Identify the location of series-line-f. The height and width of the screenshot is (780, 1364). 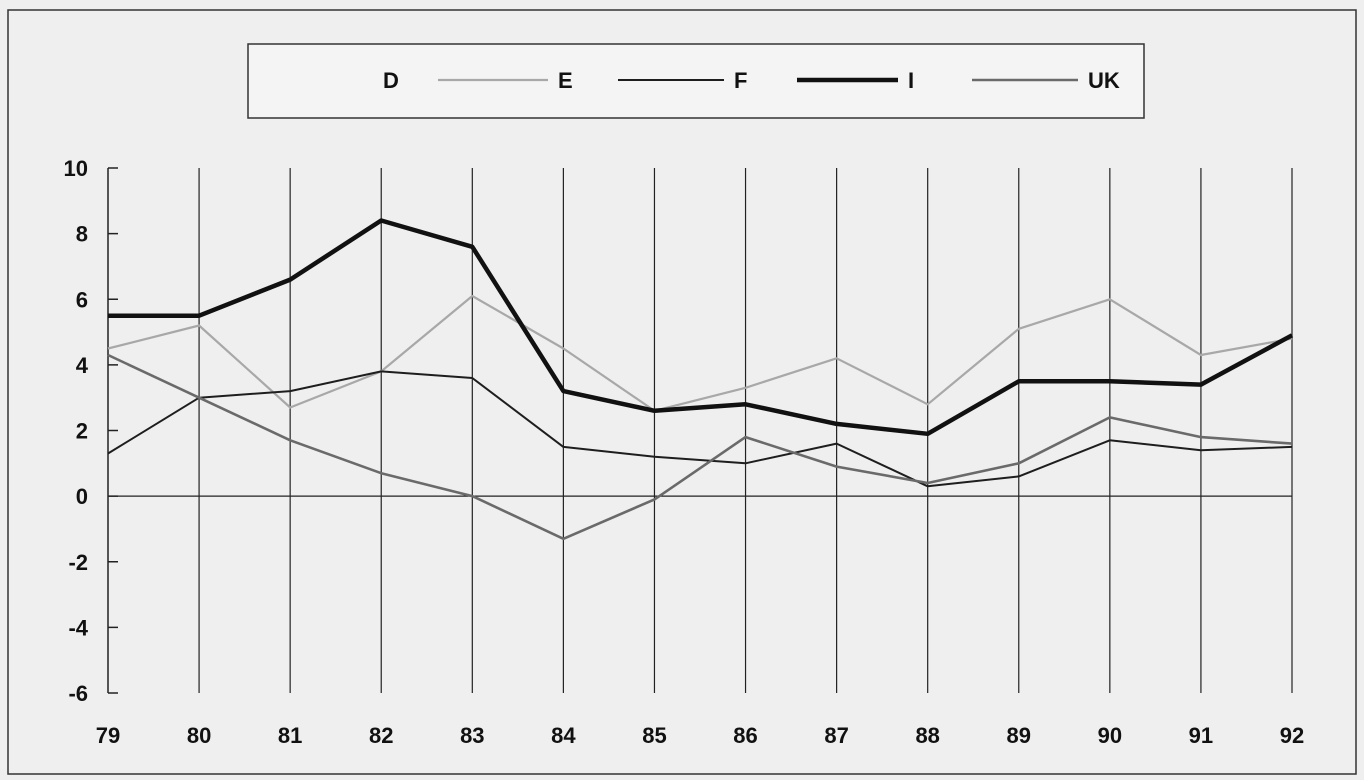
(700, 429).